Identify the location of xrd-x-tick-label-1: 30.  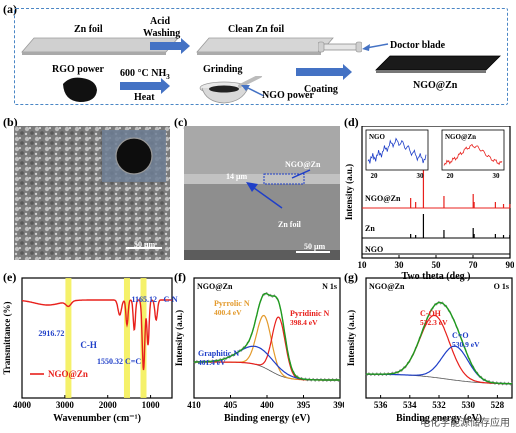
(400, 265).